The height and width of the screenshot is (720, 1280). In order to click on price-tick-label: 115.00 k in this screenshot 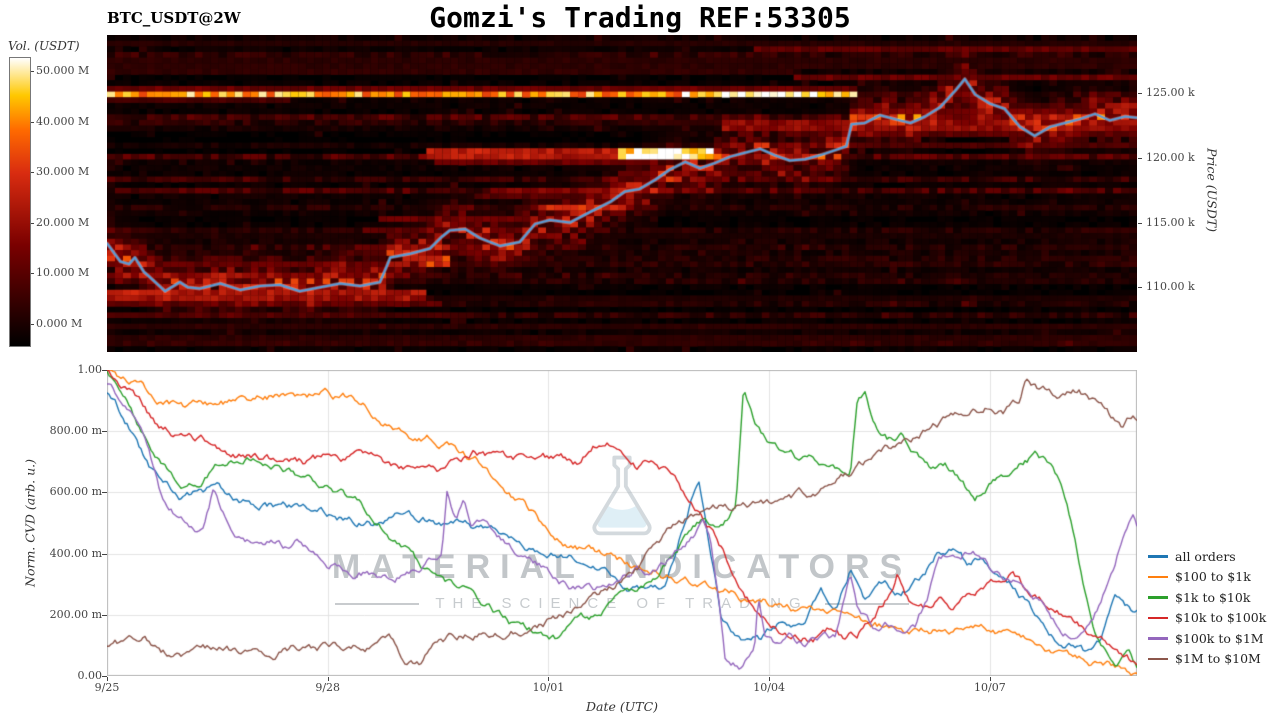, I will do `click(1170, 222)`.